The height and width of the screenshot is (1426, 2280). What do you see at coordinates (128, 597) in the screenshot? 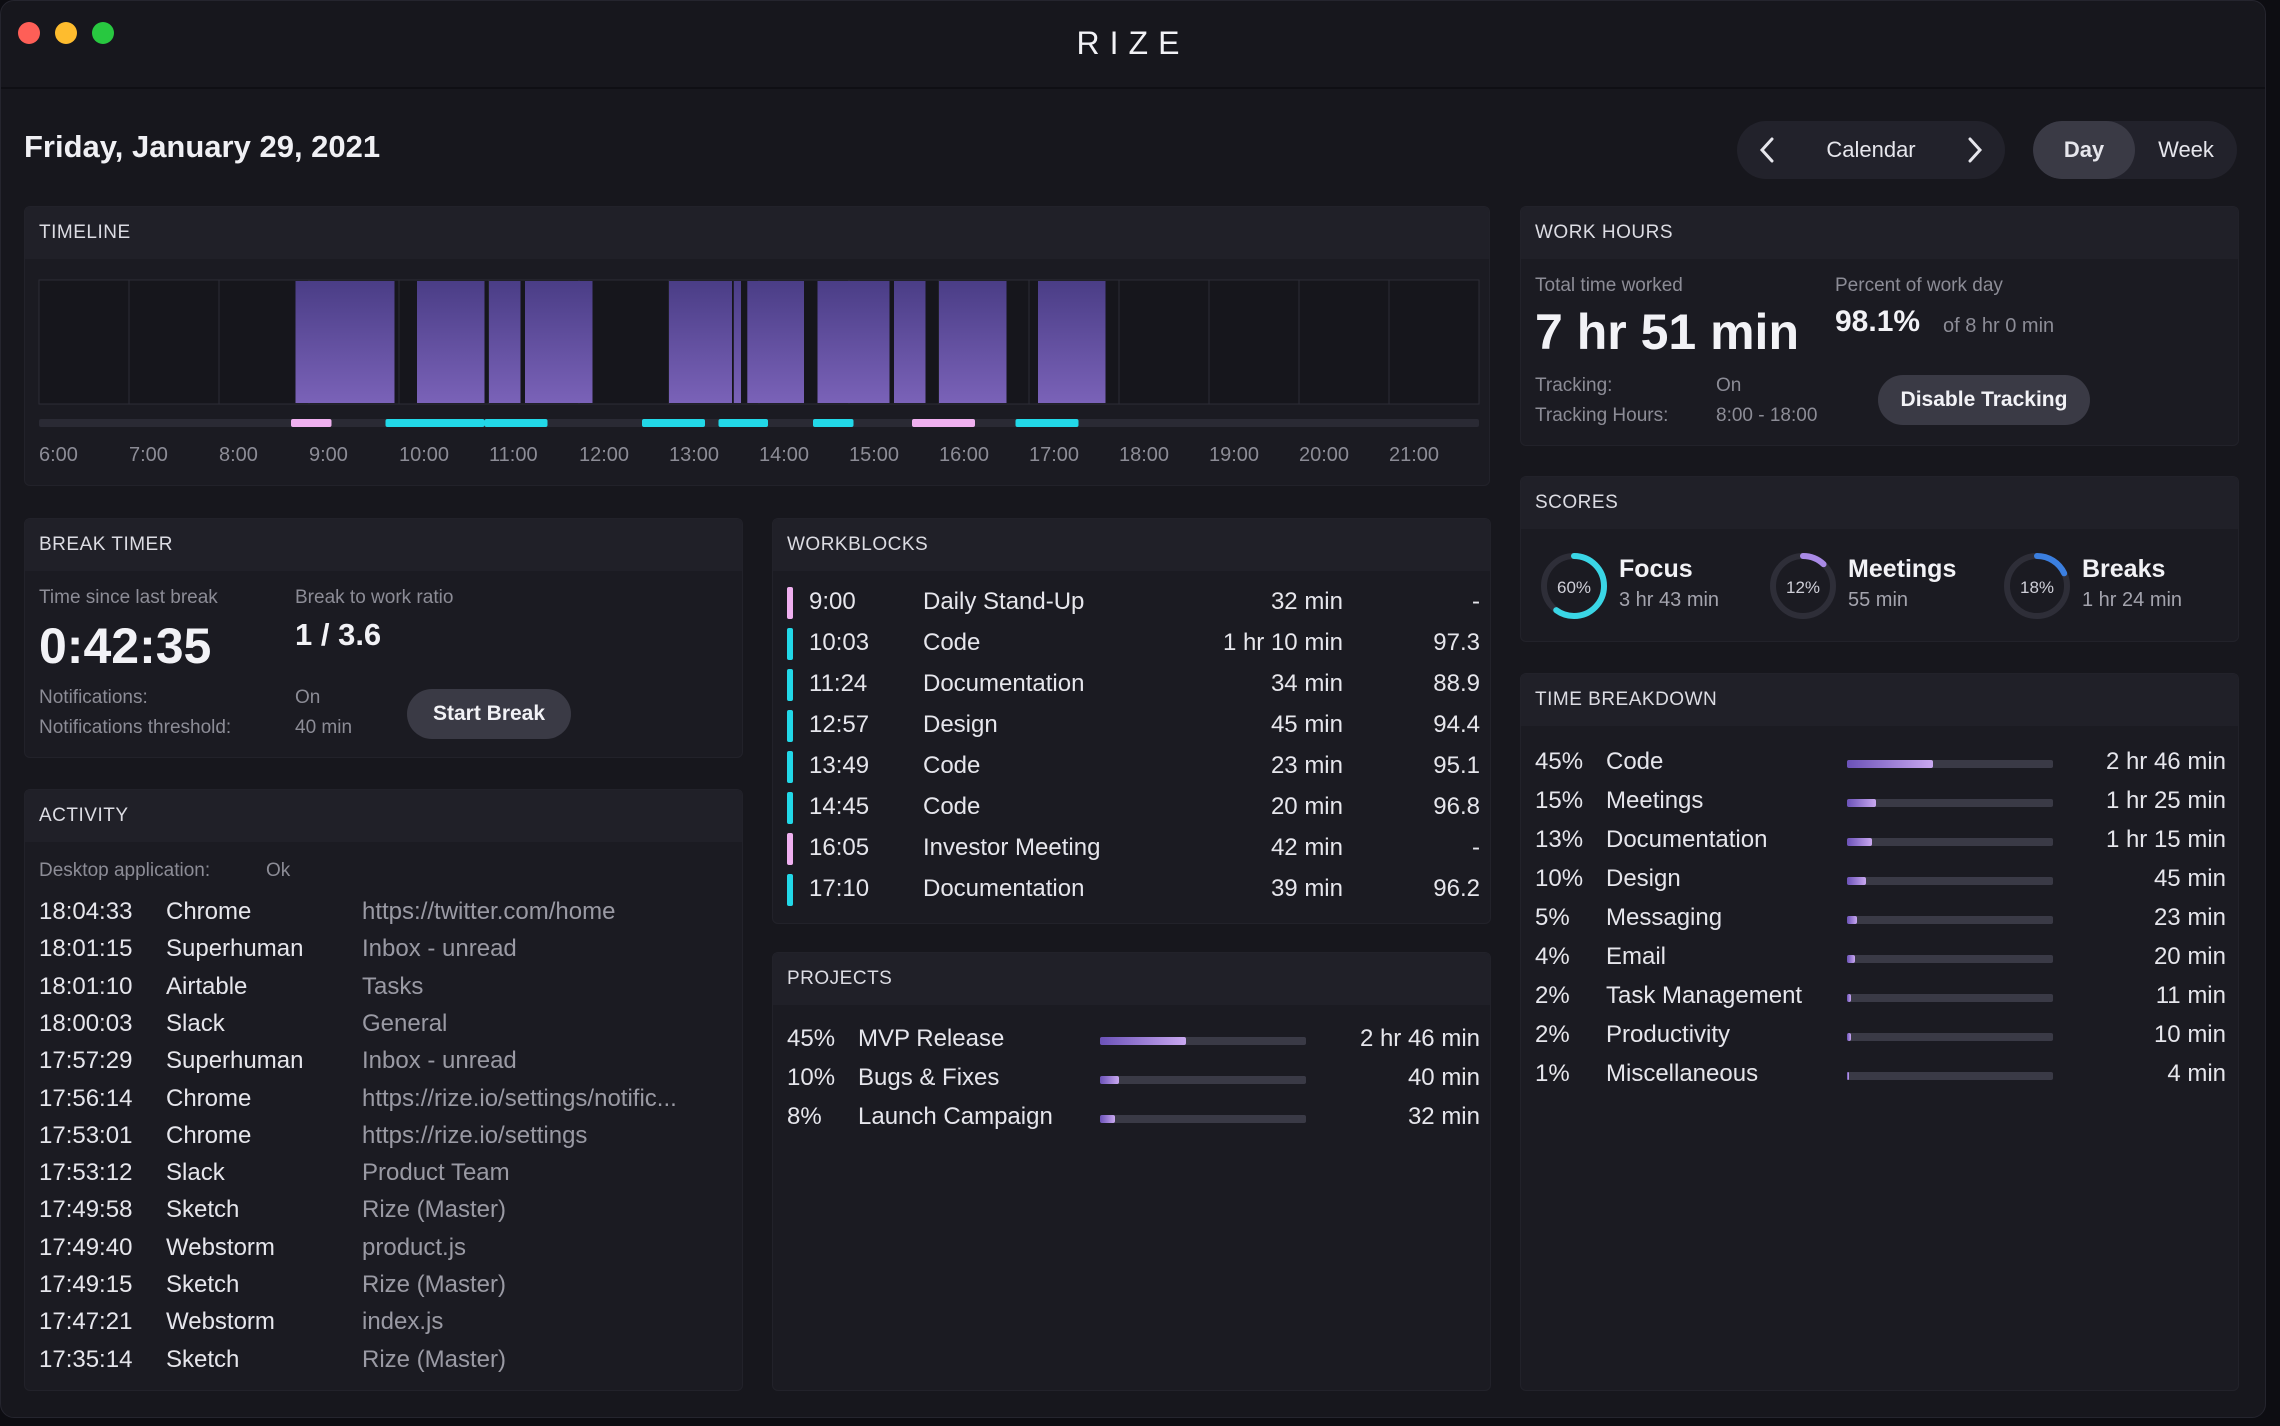
I see `time-since-break-label: Time since last break` at bounding box center [128, 597].